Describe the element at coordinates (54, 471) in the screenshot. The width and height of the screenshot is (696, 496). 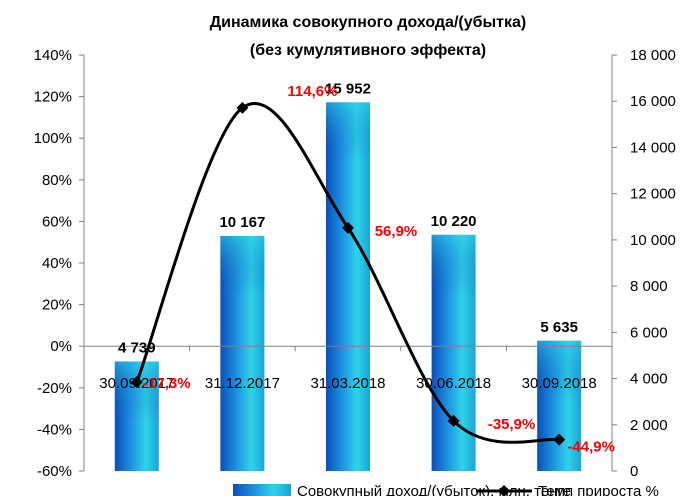
I see `left-axis-tick-label: -60%` at that location.